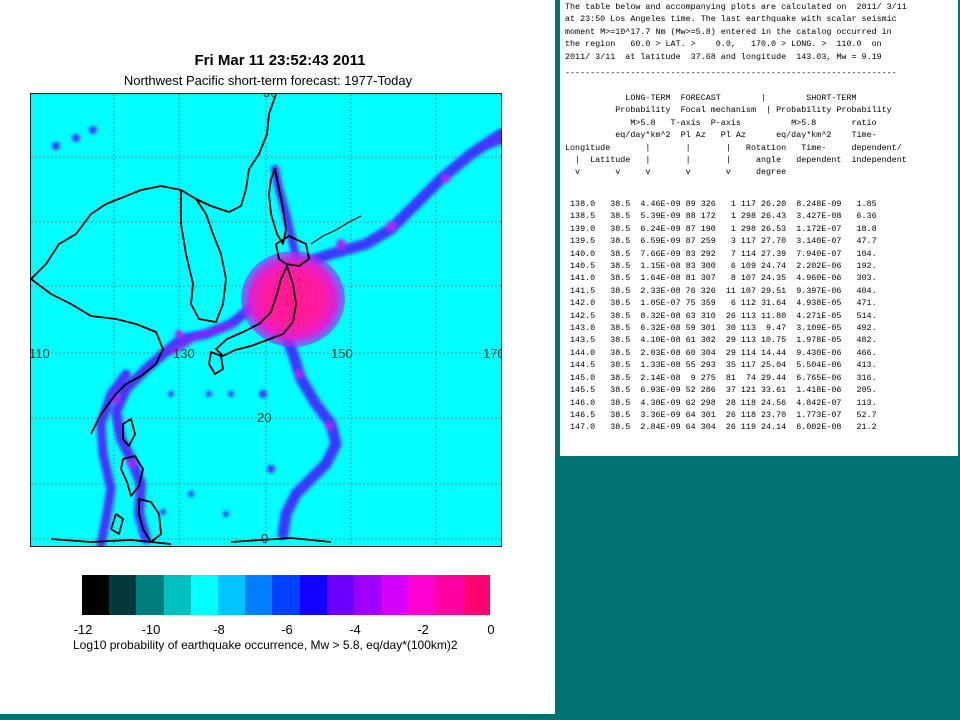 This screenshot has height=720, width=960. What do you see at coordinates (264, 417) in the screenshot?
I see `lat-label-20: 20` at bounding box center [264, 417].